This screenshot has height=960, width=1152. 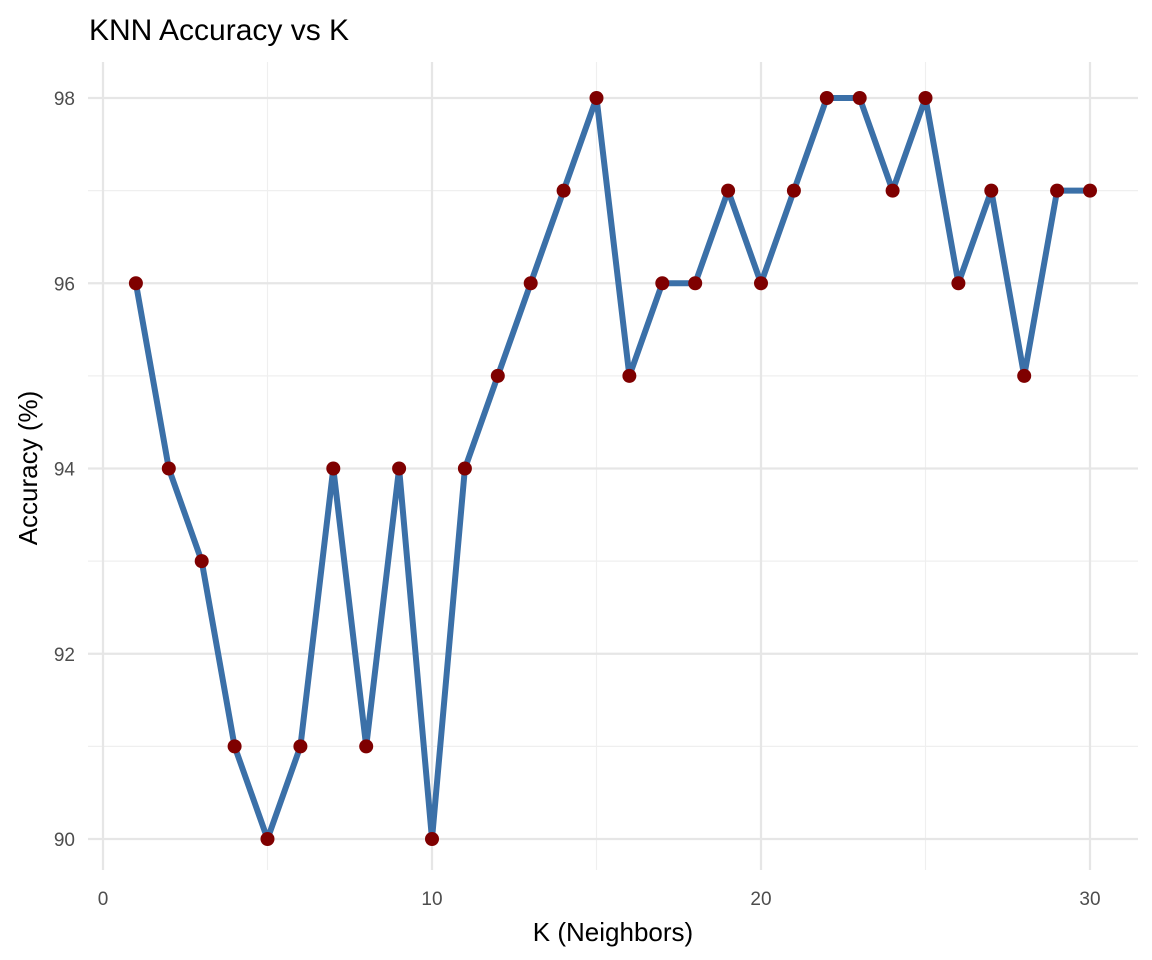 I want to click on x-tick-label: 20, so click(x=760, y=899).